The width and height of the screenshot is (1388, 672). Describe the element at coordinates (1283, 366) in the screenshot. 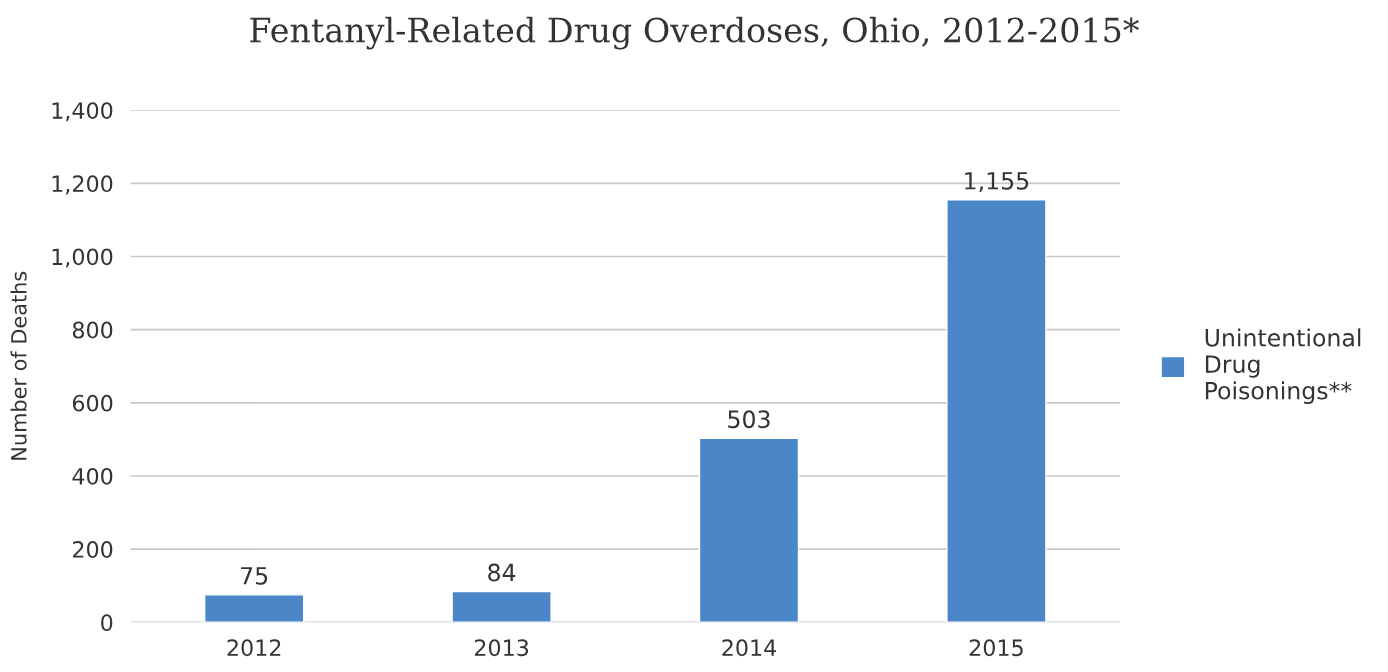

I see `legend-label: Unintentional Drug Poisonings**` at that location.